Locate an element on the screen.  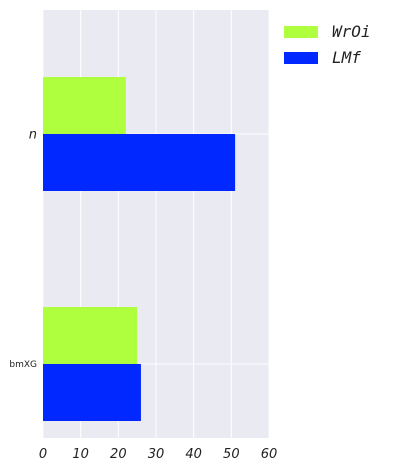
legend-swatch-WrOi is located at coordinates (301, 32).